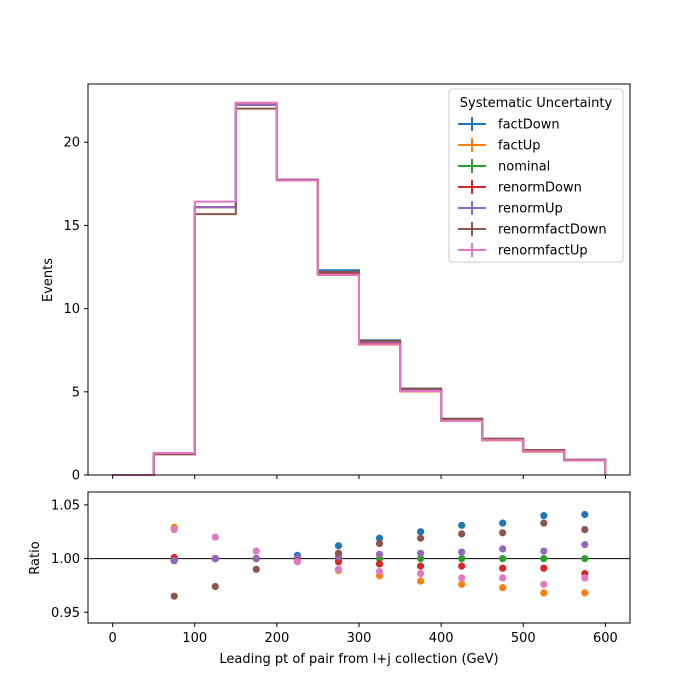  I want to click on legend-label: renormfactUp, so click(543, 251).